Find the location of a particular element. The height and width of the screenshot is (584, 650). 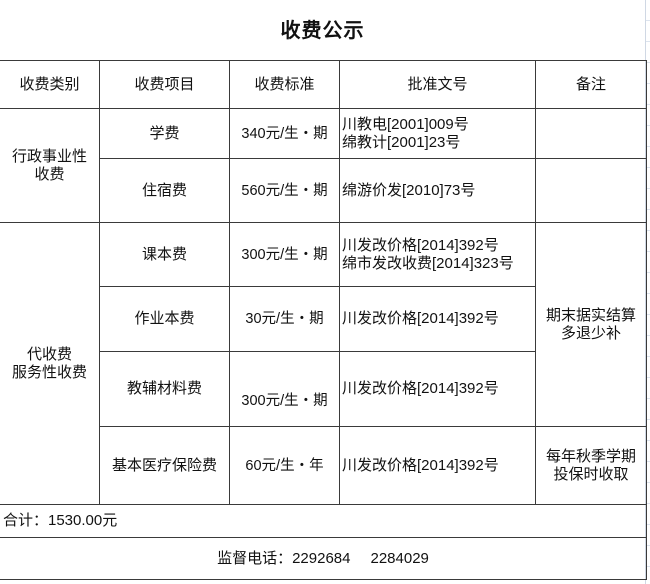

header-approval: 批准文号 is located at coordinates (437, 84).